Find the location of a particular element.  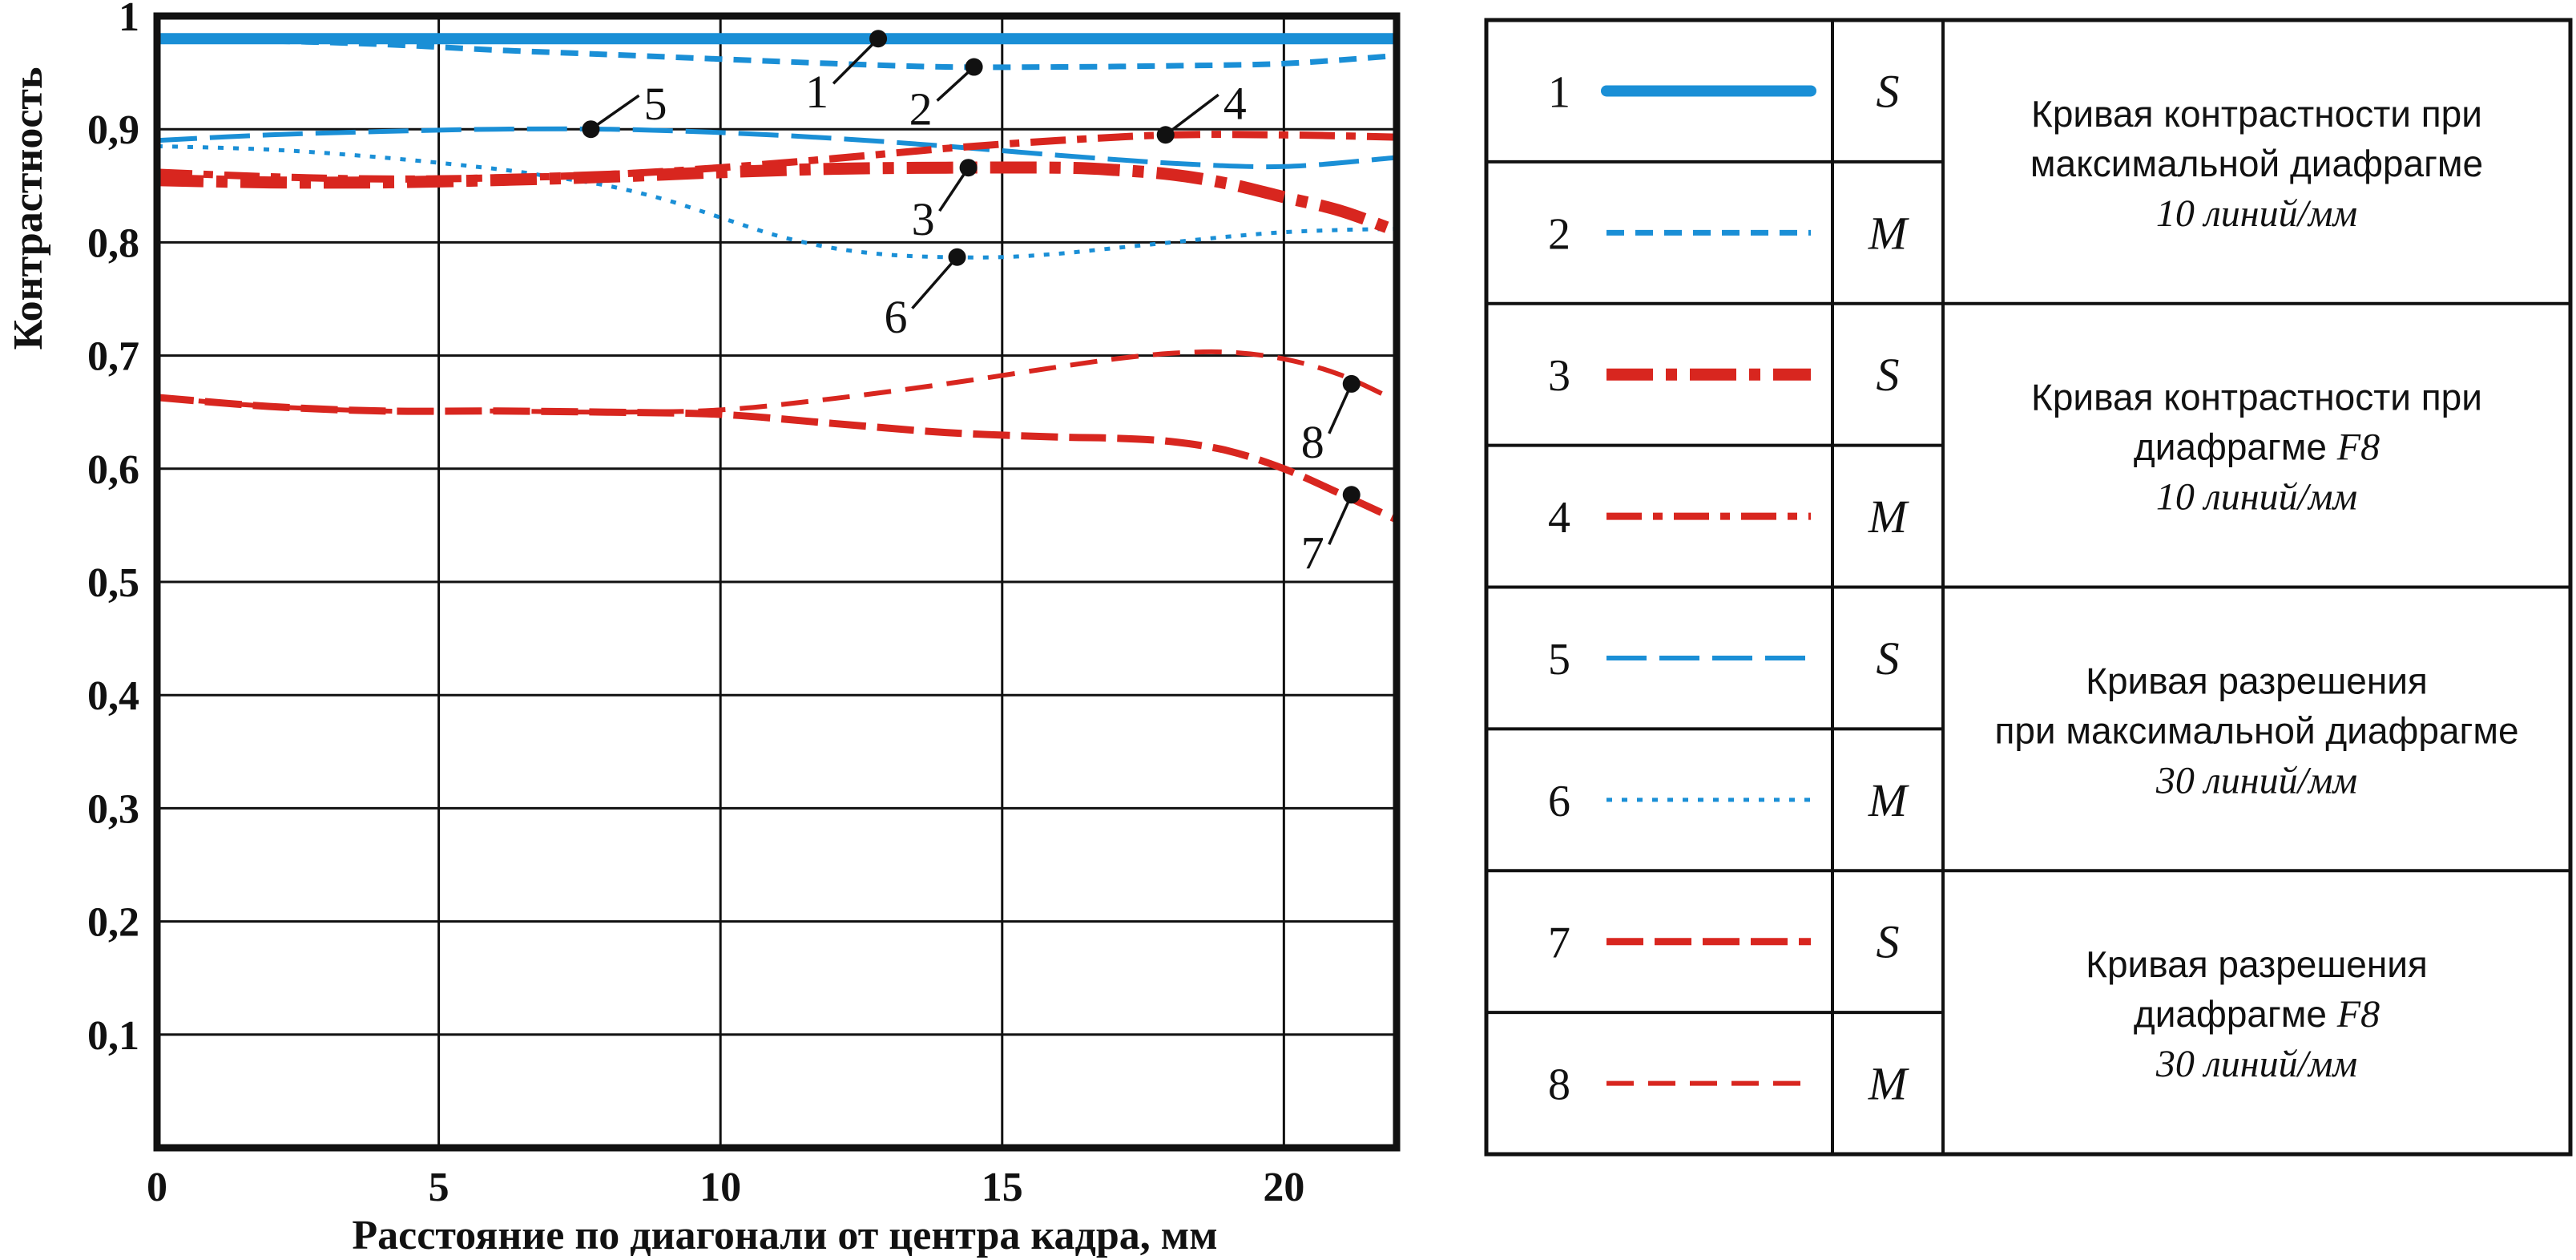

legend-number-6: 6 is located at coordinates (1559, 801).